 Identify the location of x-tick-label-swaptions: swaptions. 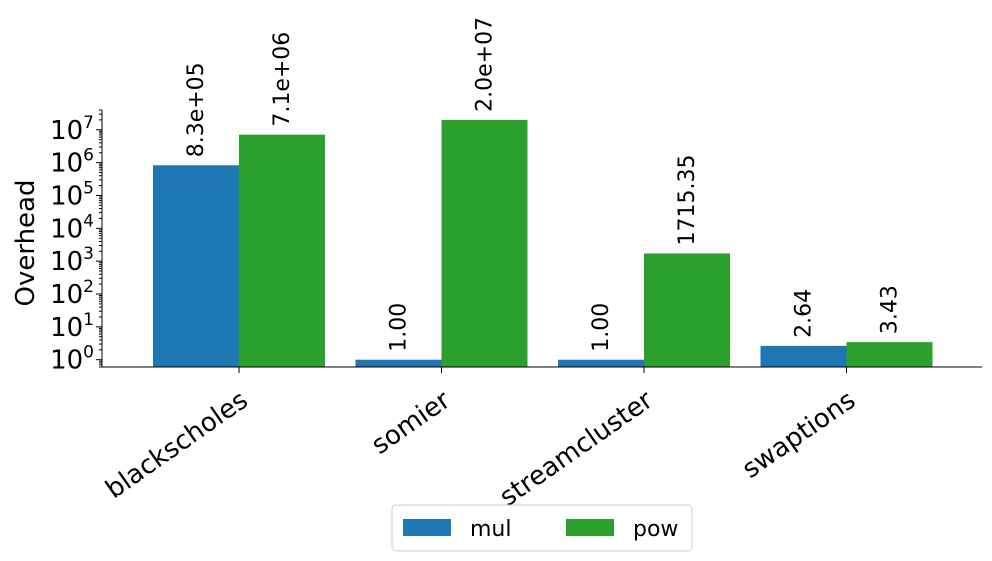
(799, 434).